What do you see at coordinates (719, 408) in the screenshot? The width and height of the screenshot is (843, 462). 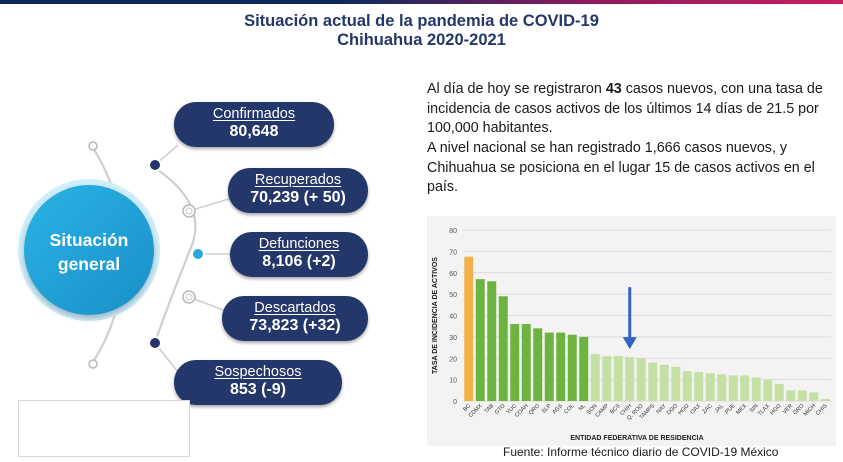 I see `x-tick-label: JAL` at bounding box center [719, 408].